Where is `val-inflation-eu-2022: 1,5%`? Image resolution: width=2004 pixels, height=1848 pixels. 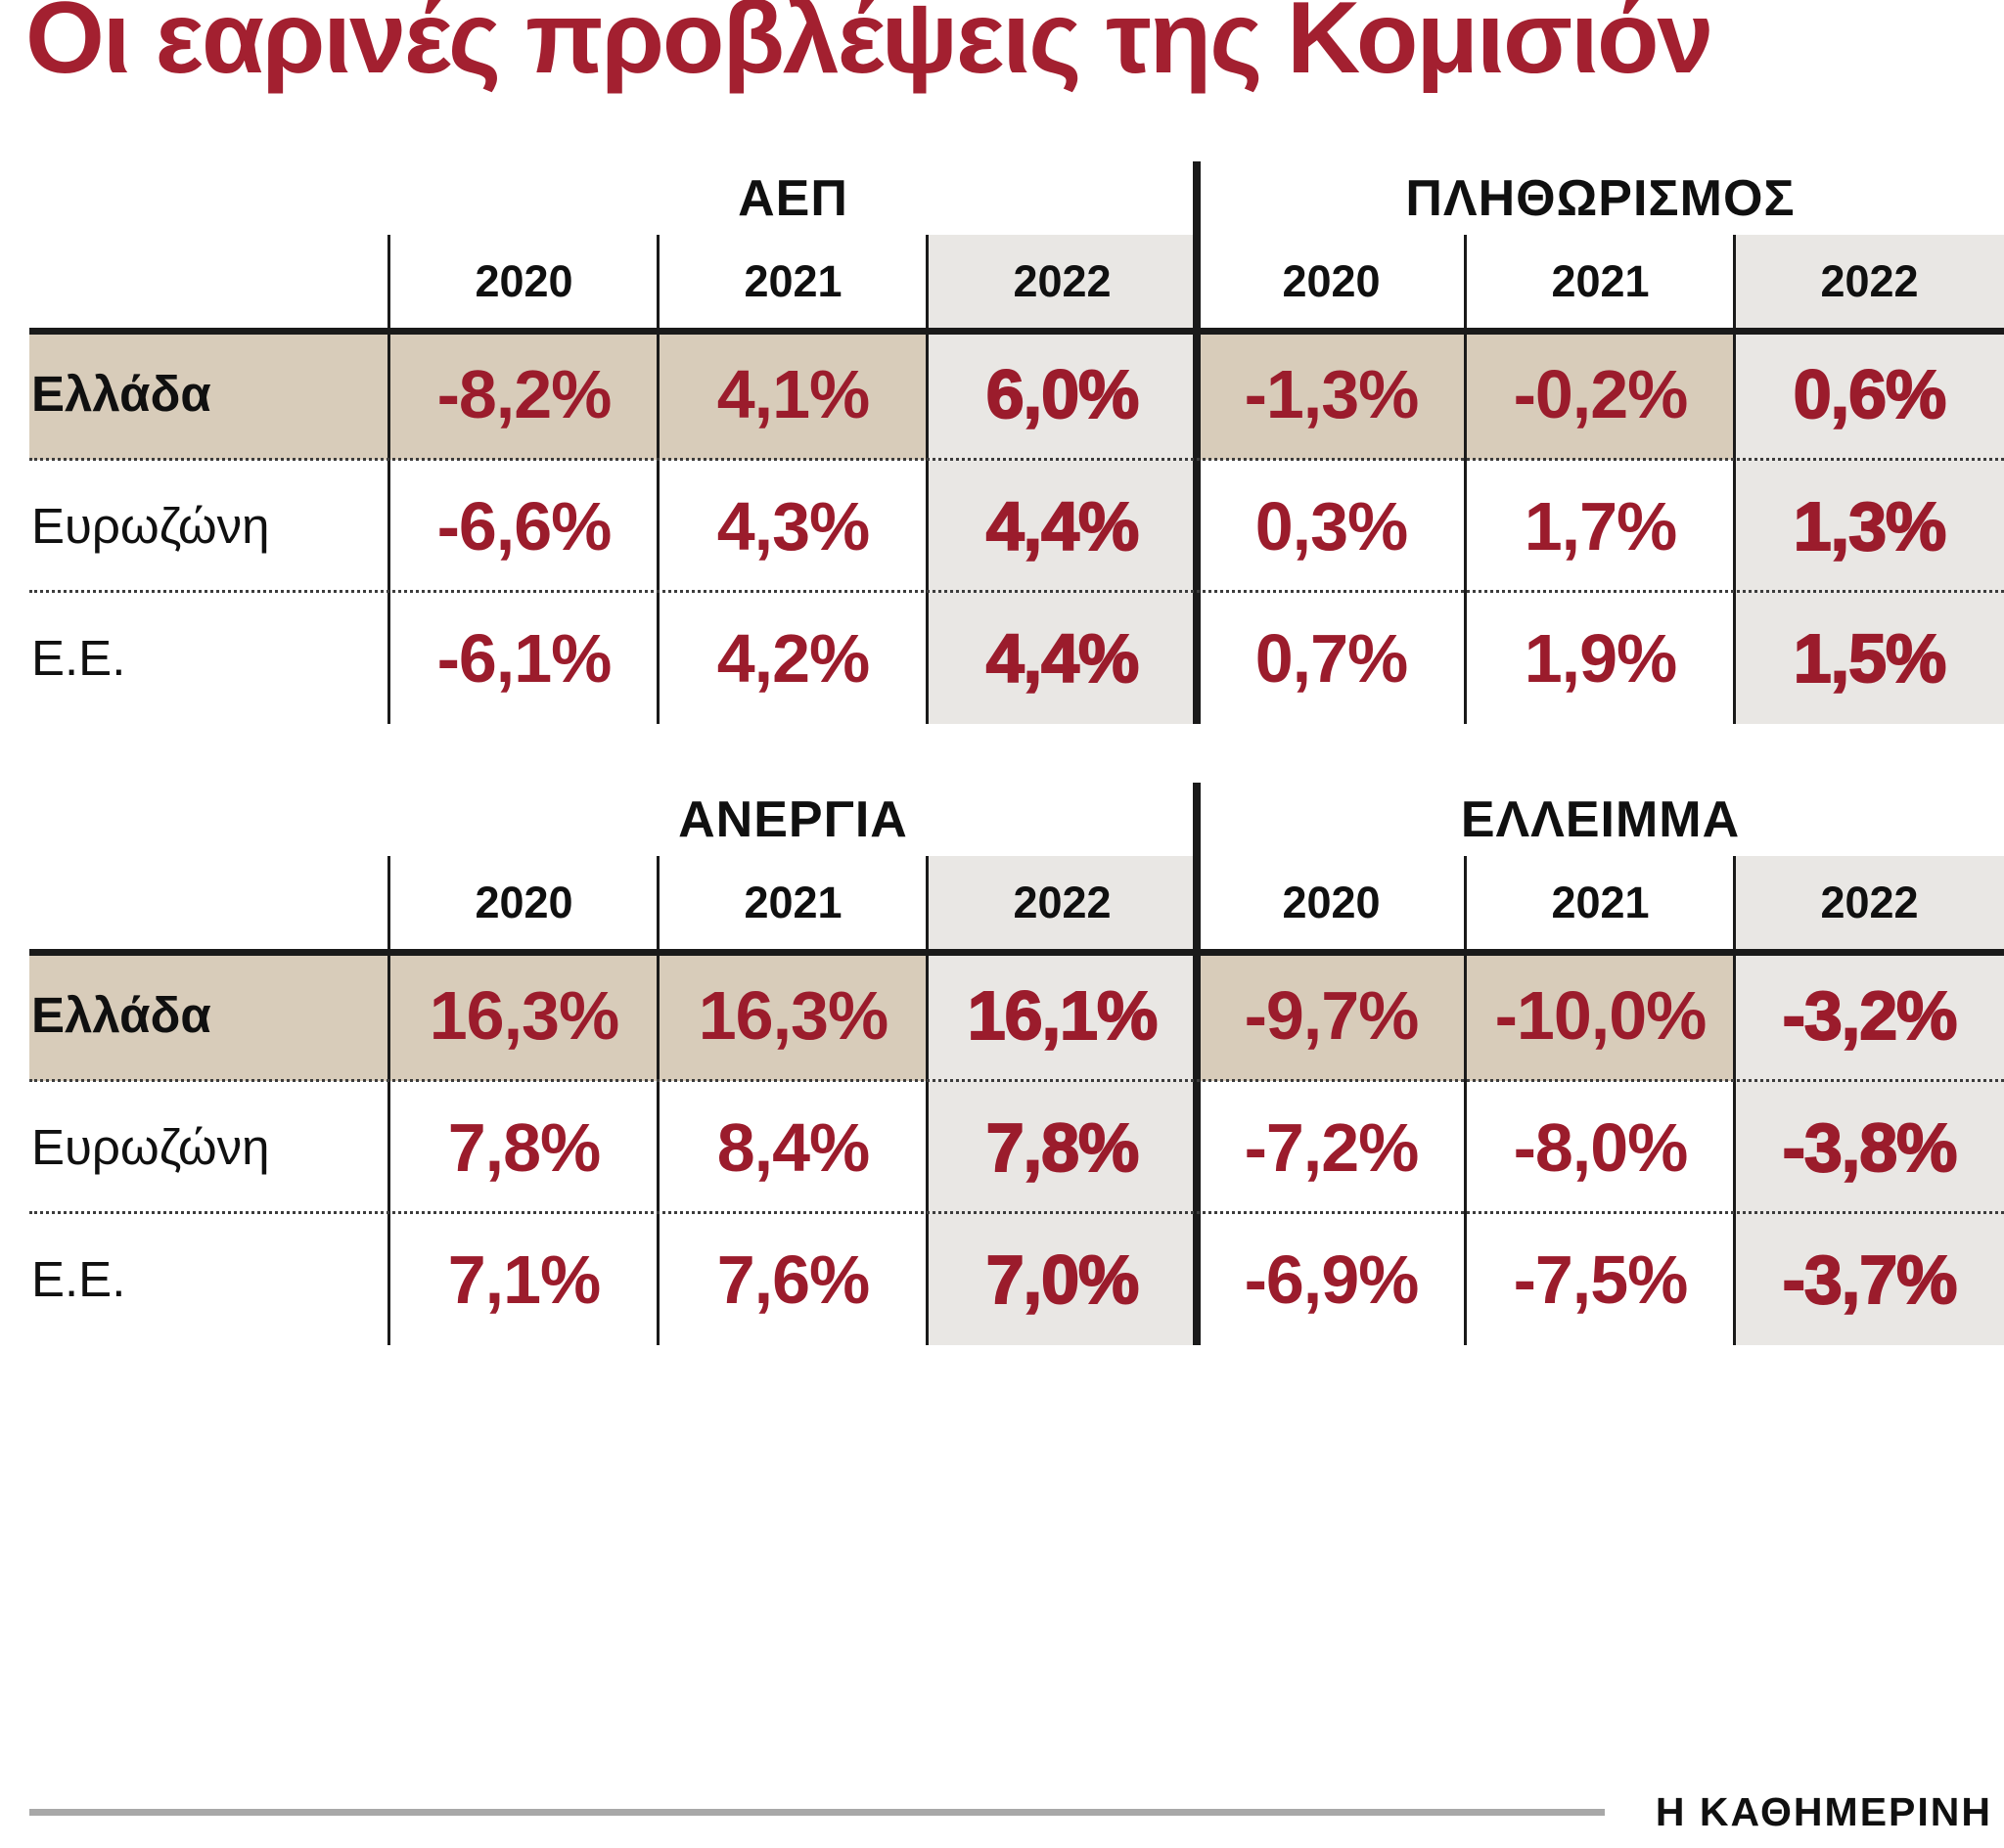
val-inflation-eu-2022: 1,5% is located at coordinates (1870, 658).